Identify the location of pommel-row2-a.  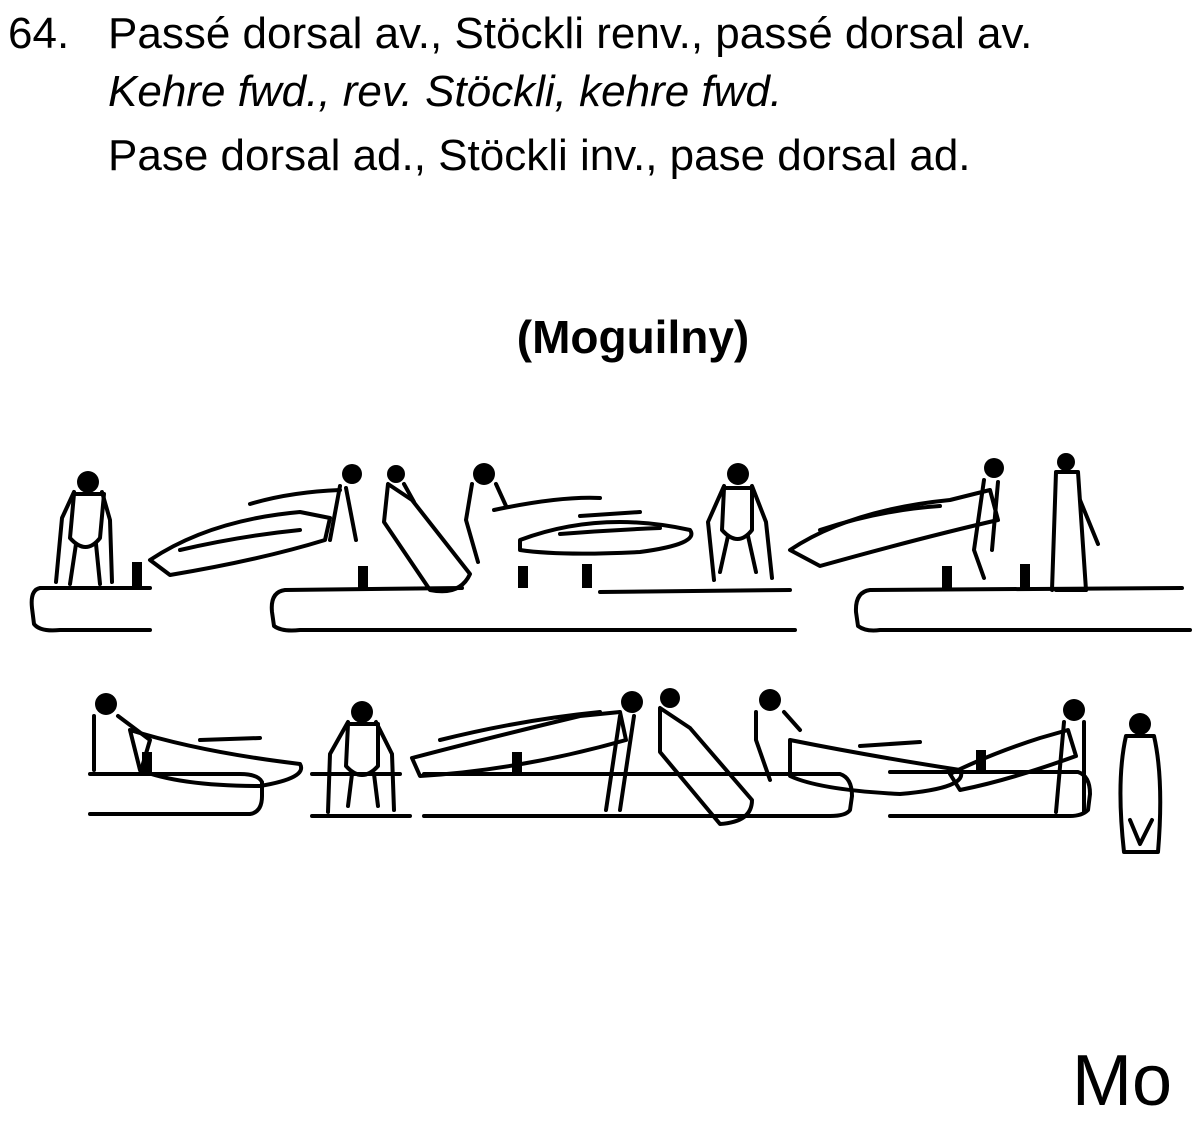
(147, 763).